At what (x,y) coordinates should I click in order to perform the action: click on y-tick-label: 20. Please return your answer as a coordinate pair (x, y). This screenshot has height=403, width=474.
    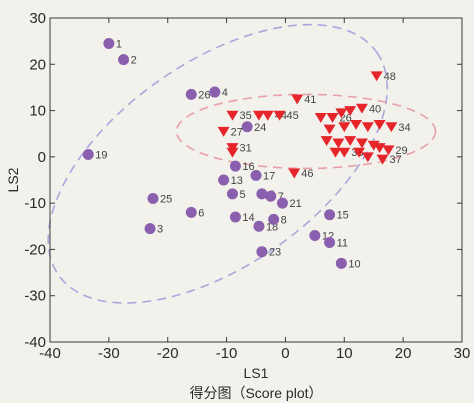
    Looking at the image, I should click on (37, 64).